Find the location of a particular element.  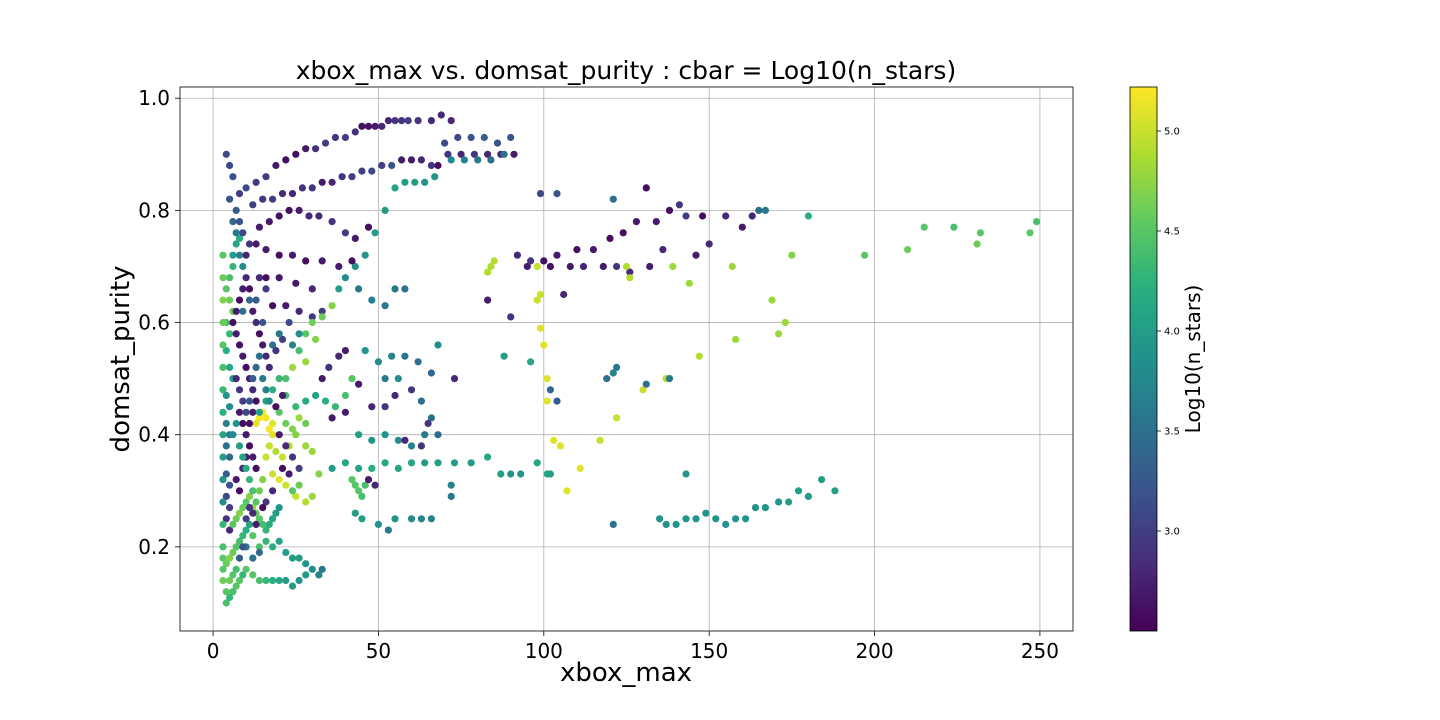

y-tick-label: 0.8 is located at coordinates (154, 210).